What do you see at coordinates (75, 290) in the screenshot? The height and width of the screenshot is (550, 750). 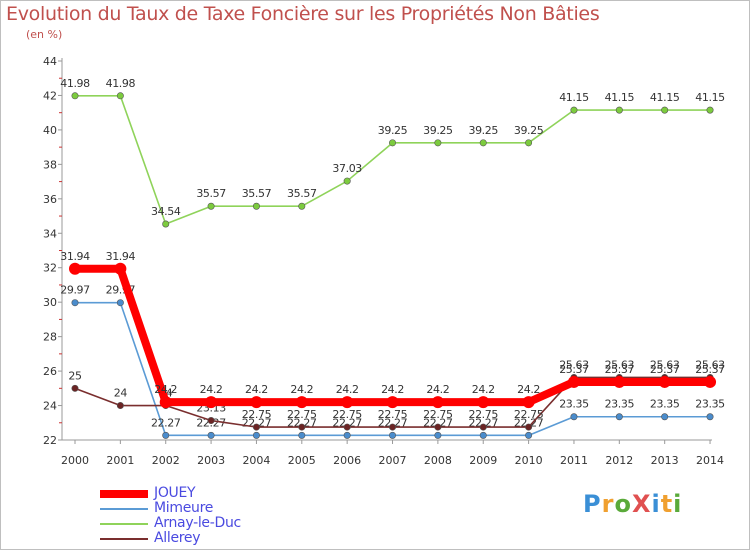 I see `data-label: 29.97` at bounding box center [75, 290].